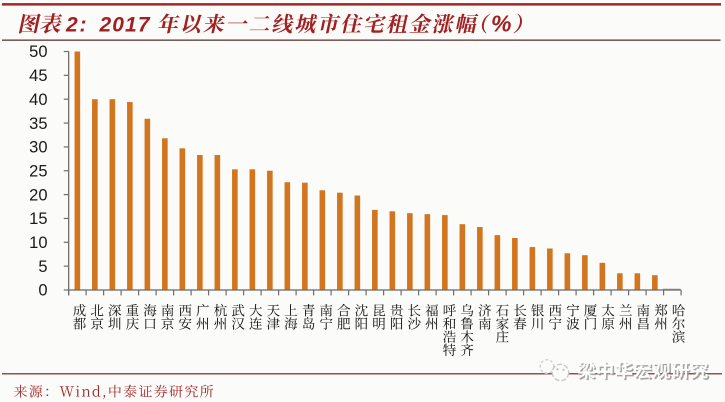 The width and height of the screenshot is (725, 402). I want to click on svg-text: 2, so click(71, 25).